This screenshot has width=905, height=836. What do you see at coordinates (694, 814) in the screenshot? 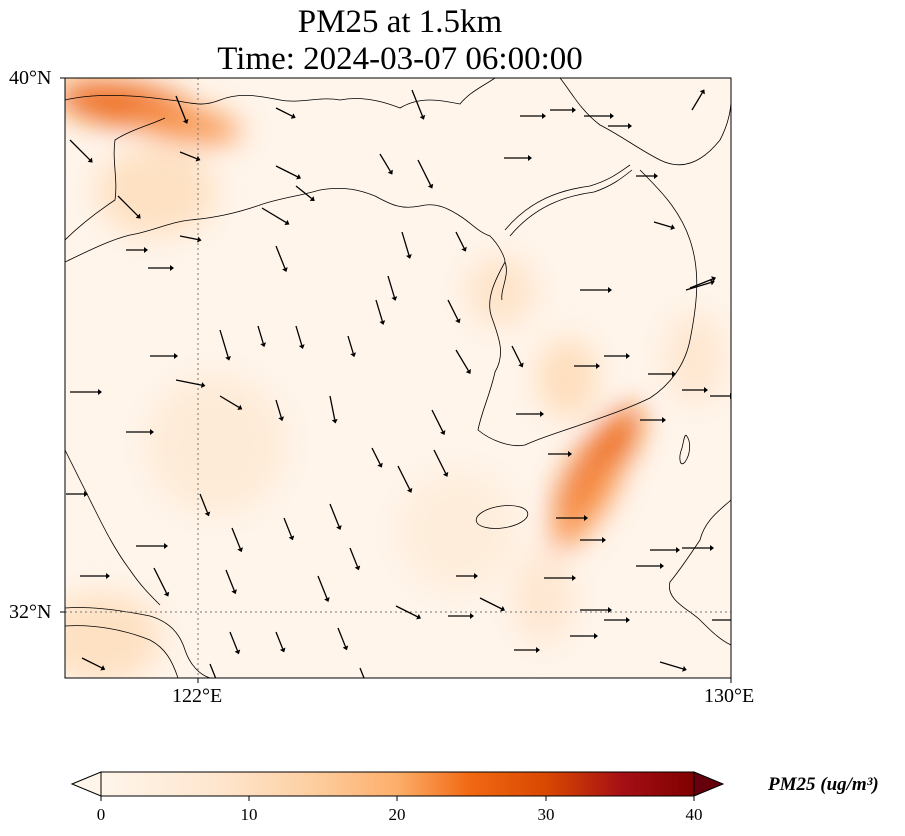
I see `colorbar-tick-40: 40` at bounding box center [694, 814].